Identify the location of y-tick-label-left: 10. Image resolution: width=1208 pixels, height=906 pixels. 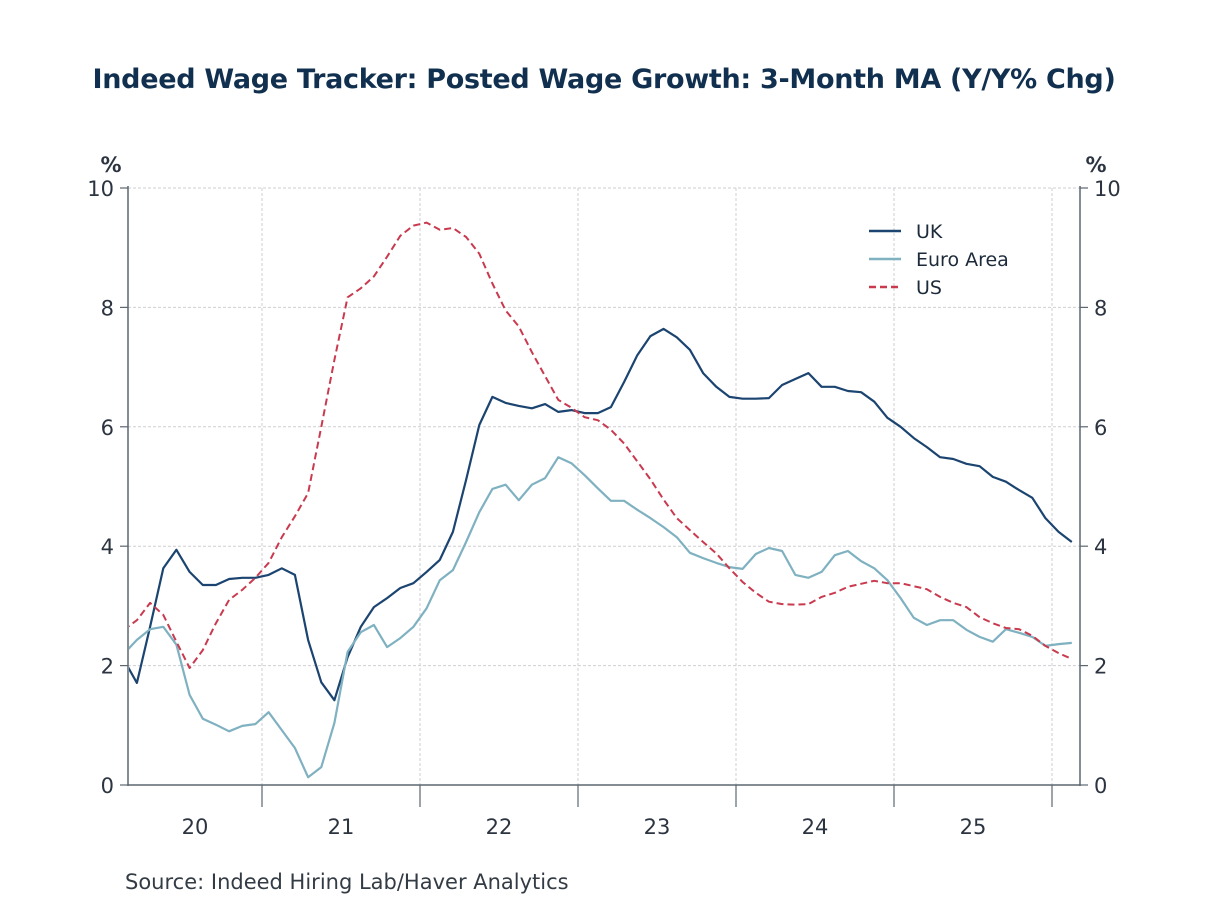
(100, 189).